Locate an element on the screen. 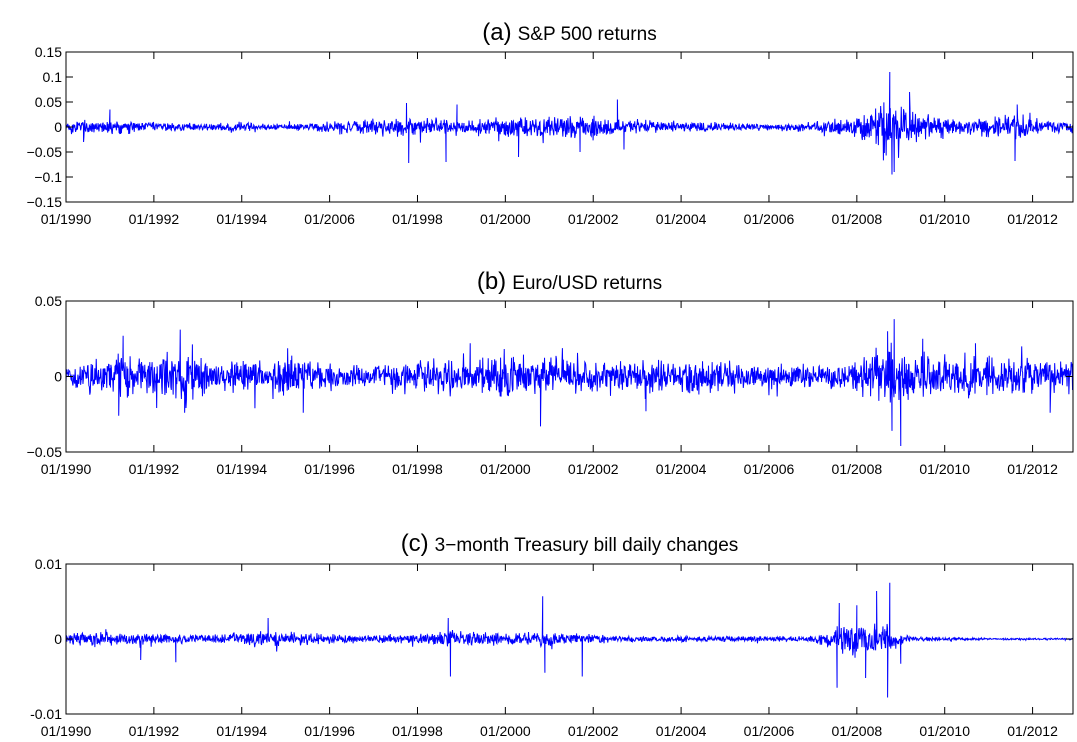 The height and width of the screenshot is (742, 1077). chart-title-text: S&P 500 returns is located at coordinates (587, 34).